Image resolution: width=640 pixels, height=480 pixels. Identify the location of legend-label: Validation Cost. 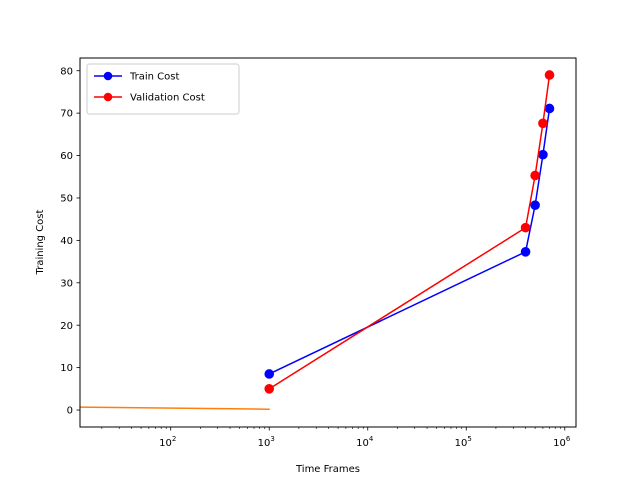
(167, 98).